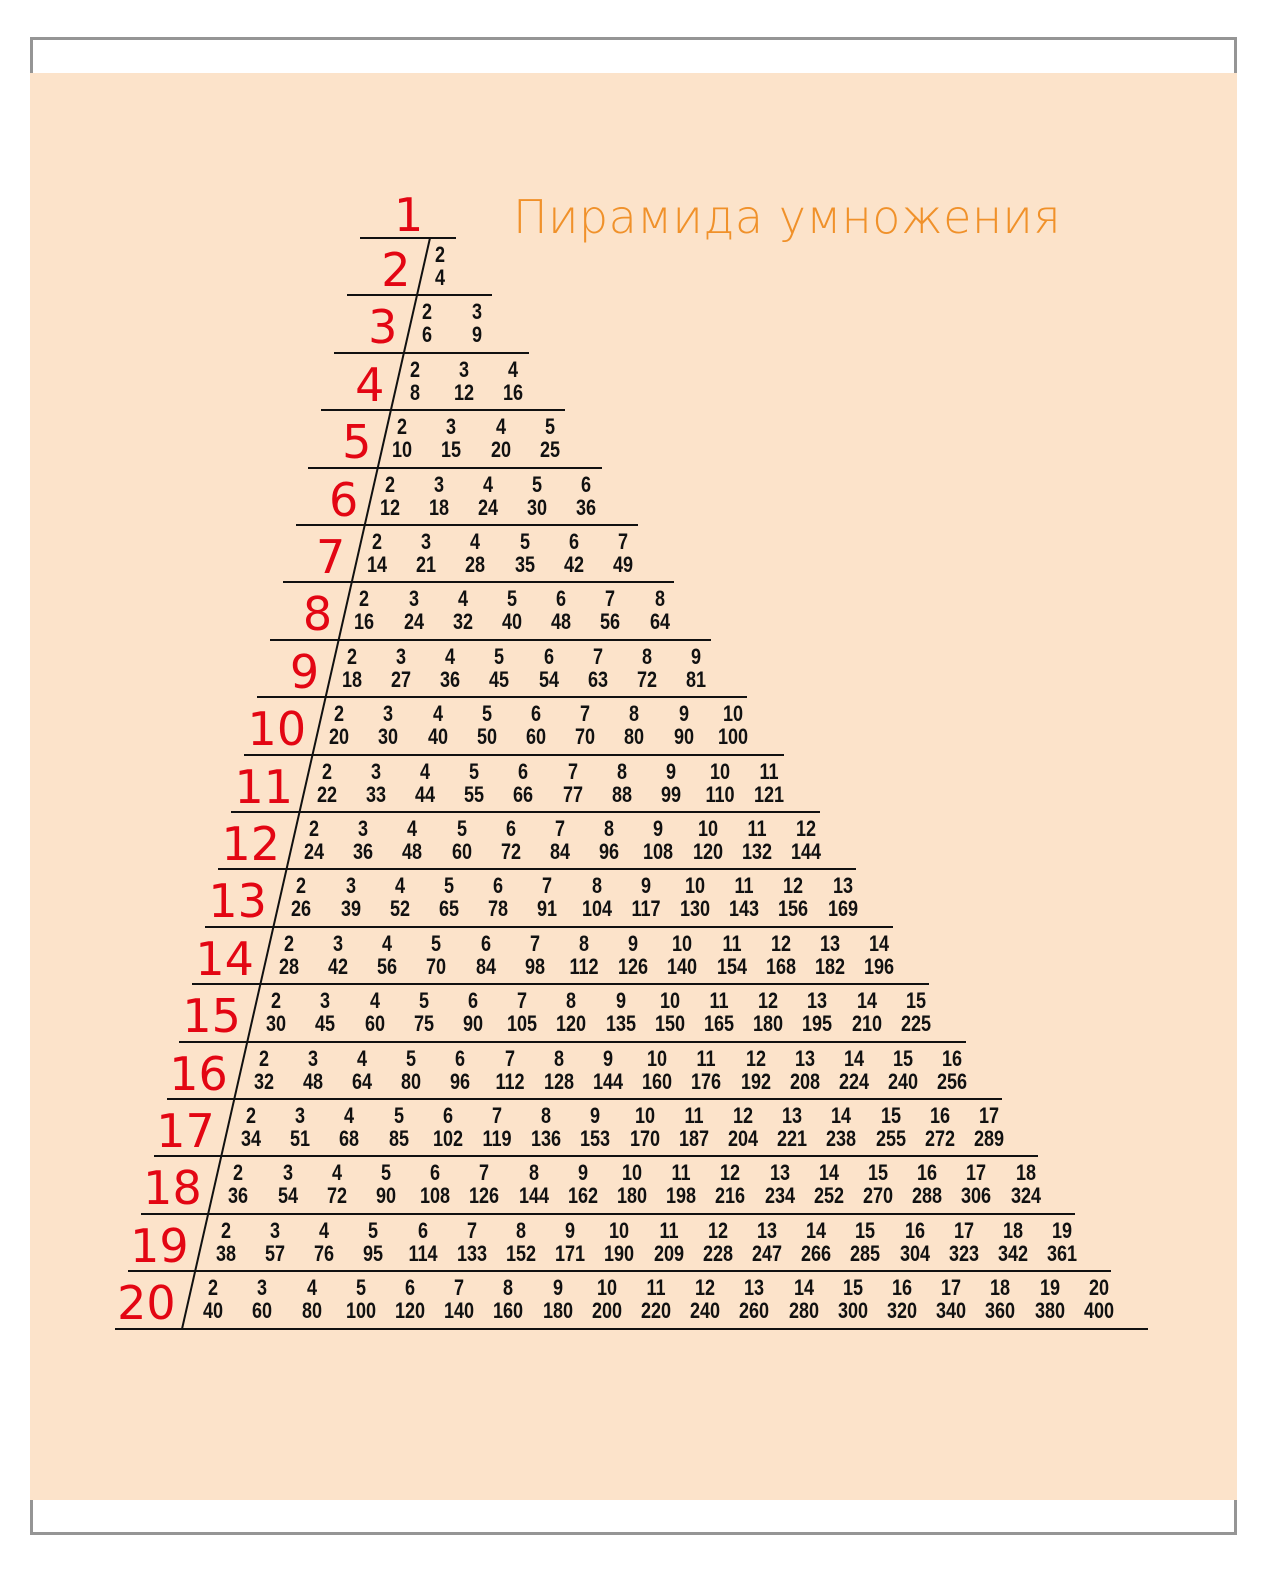  What do you see at coordinates (842, 909) in the screenshot?
I see `product: 169` at bounding box center [842, 909].